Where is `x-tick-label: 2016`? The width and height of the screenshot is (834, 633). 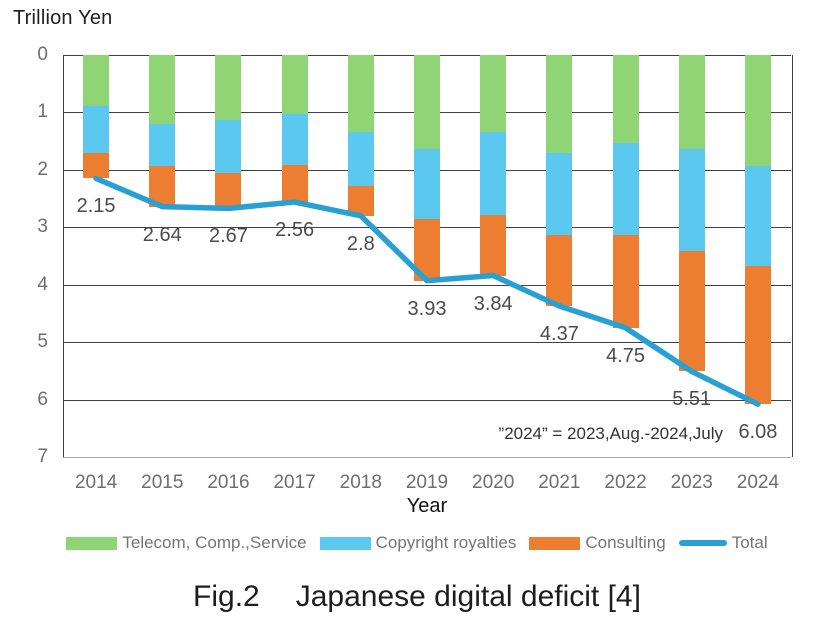
x-tick-label: 2016 is located at coordinates (228, 482).